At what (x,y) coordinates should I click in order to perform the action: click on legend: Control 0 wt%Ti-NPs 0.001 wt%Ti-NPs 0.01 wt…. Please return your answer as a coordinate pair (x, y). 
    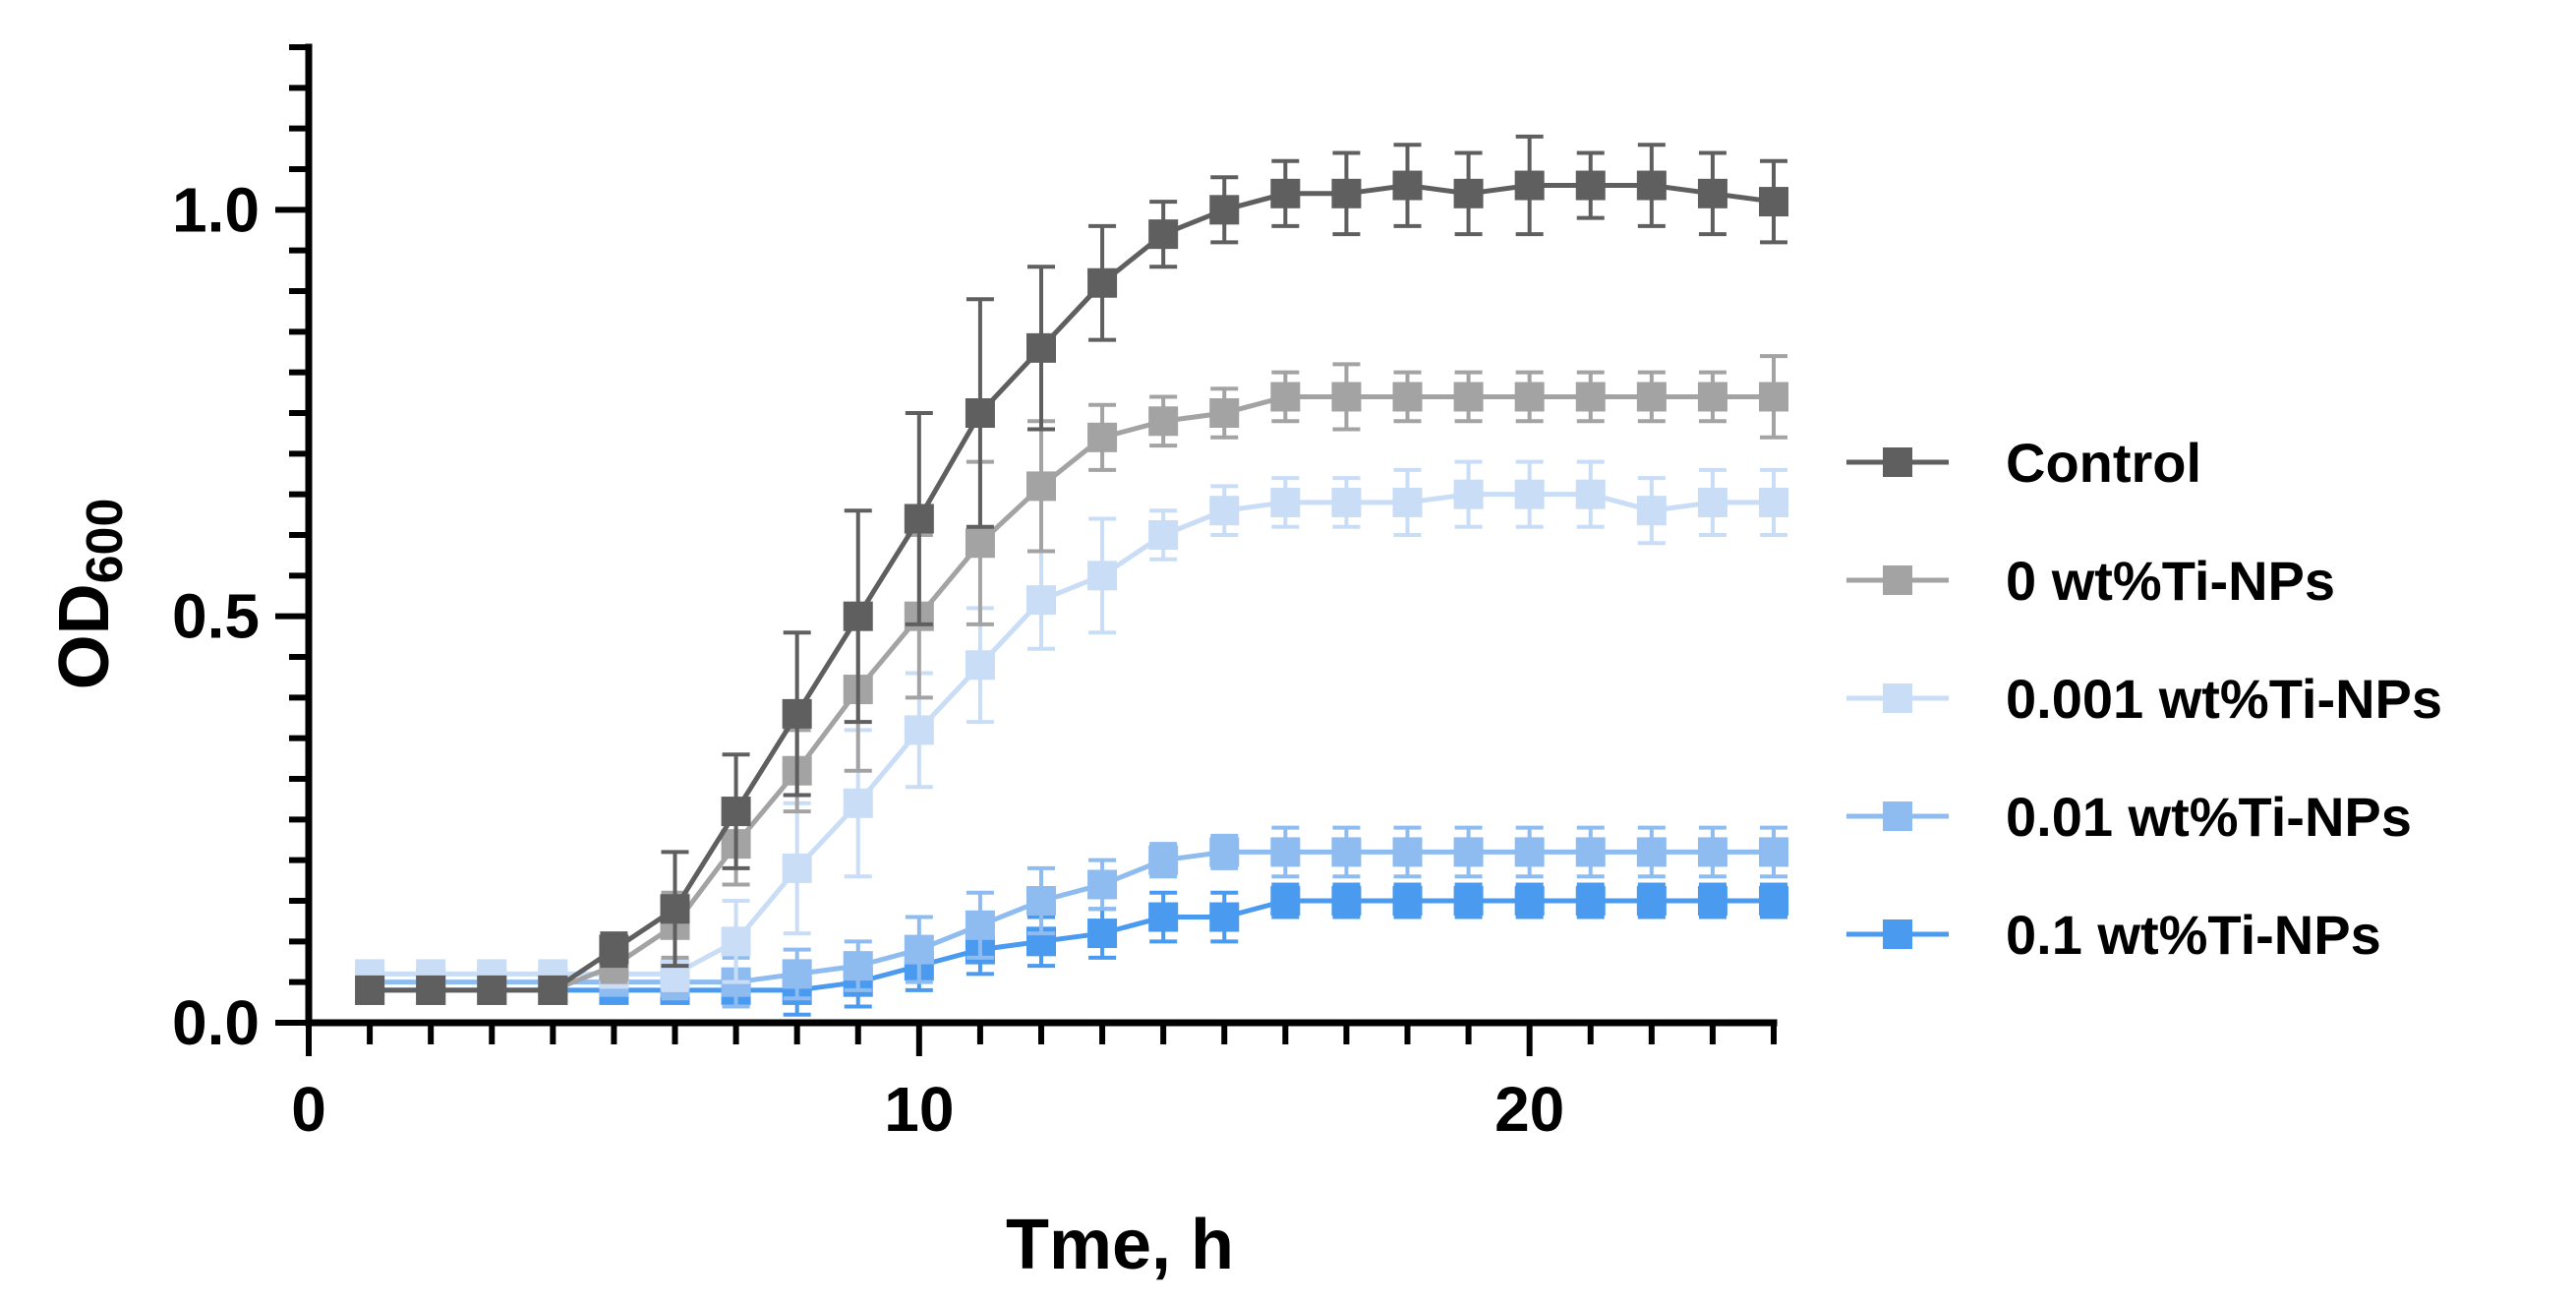
    Looking at the image, I should click on (2144, 699).